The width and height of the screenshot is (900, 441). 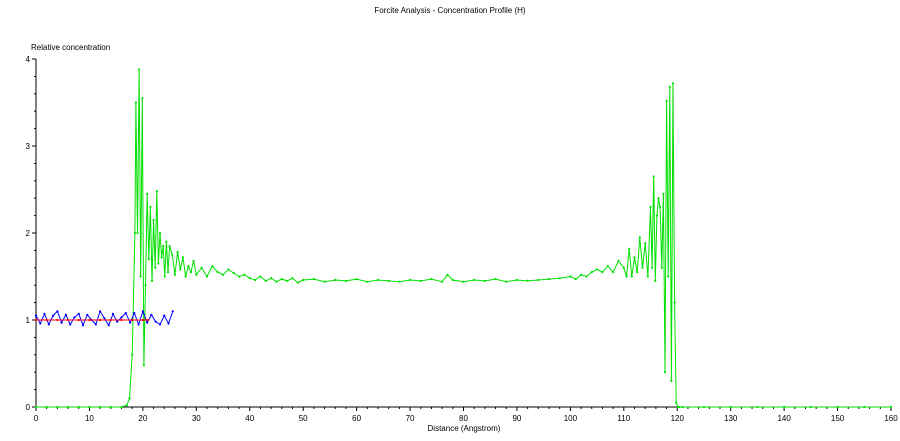 I want to click on y-tick-label: 4, so click(x=28, y=59).